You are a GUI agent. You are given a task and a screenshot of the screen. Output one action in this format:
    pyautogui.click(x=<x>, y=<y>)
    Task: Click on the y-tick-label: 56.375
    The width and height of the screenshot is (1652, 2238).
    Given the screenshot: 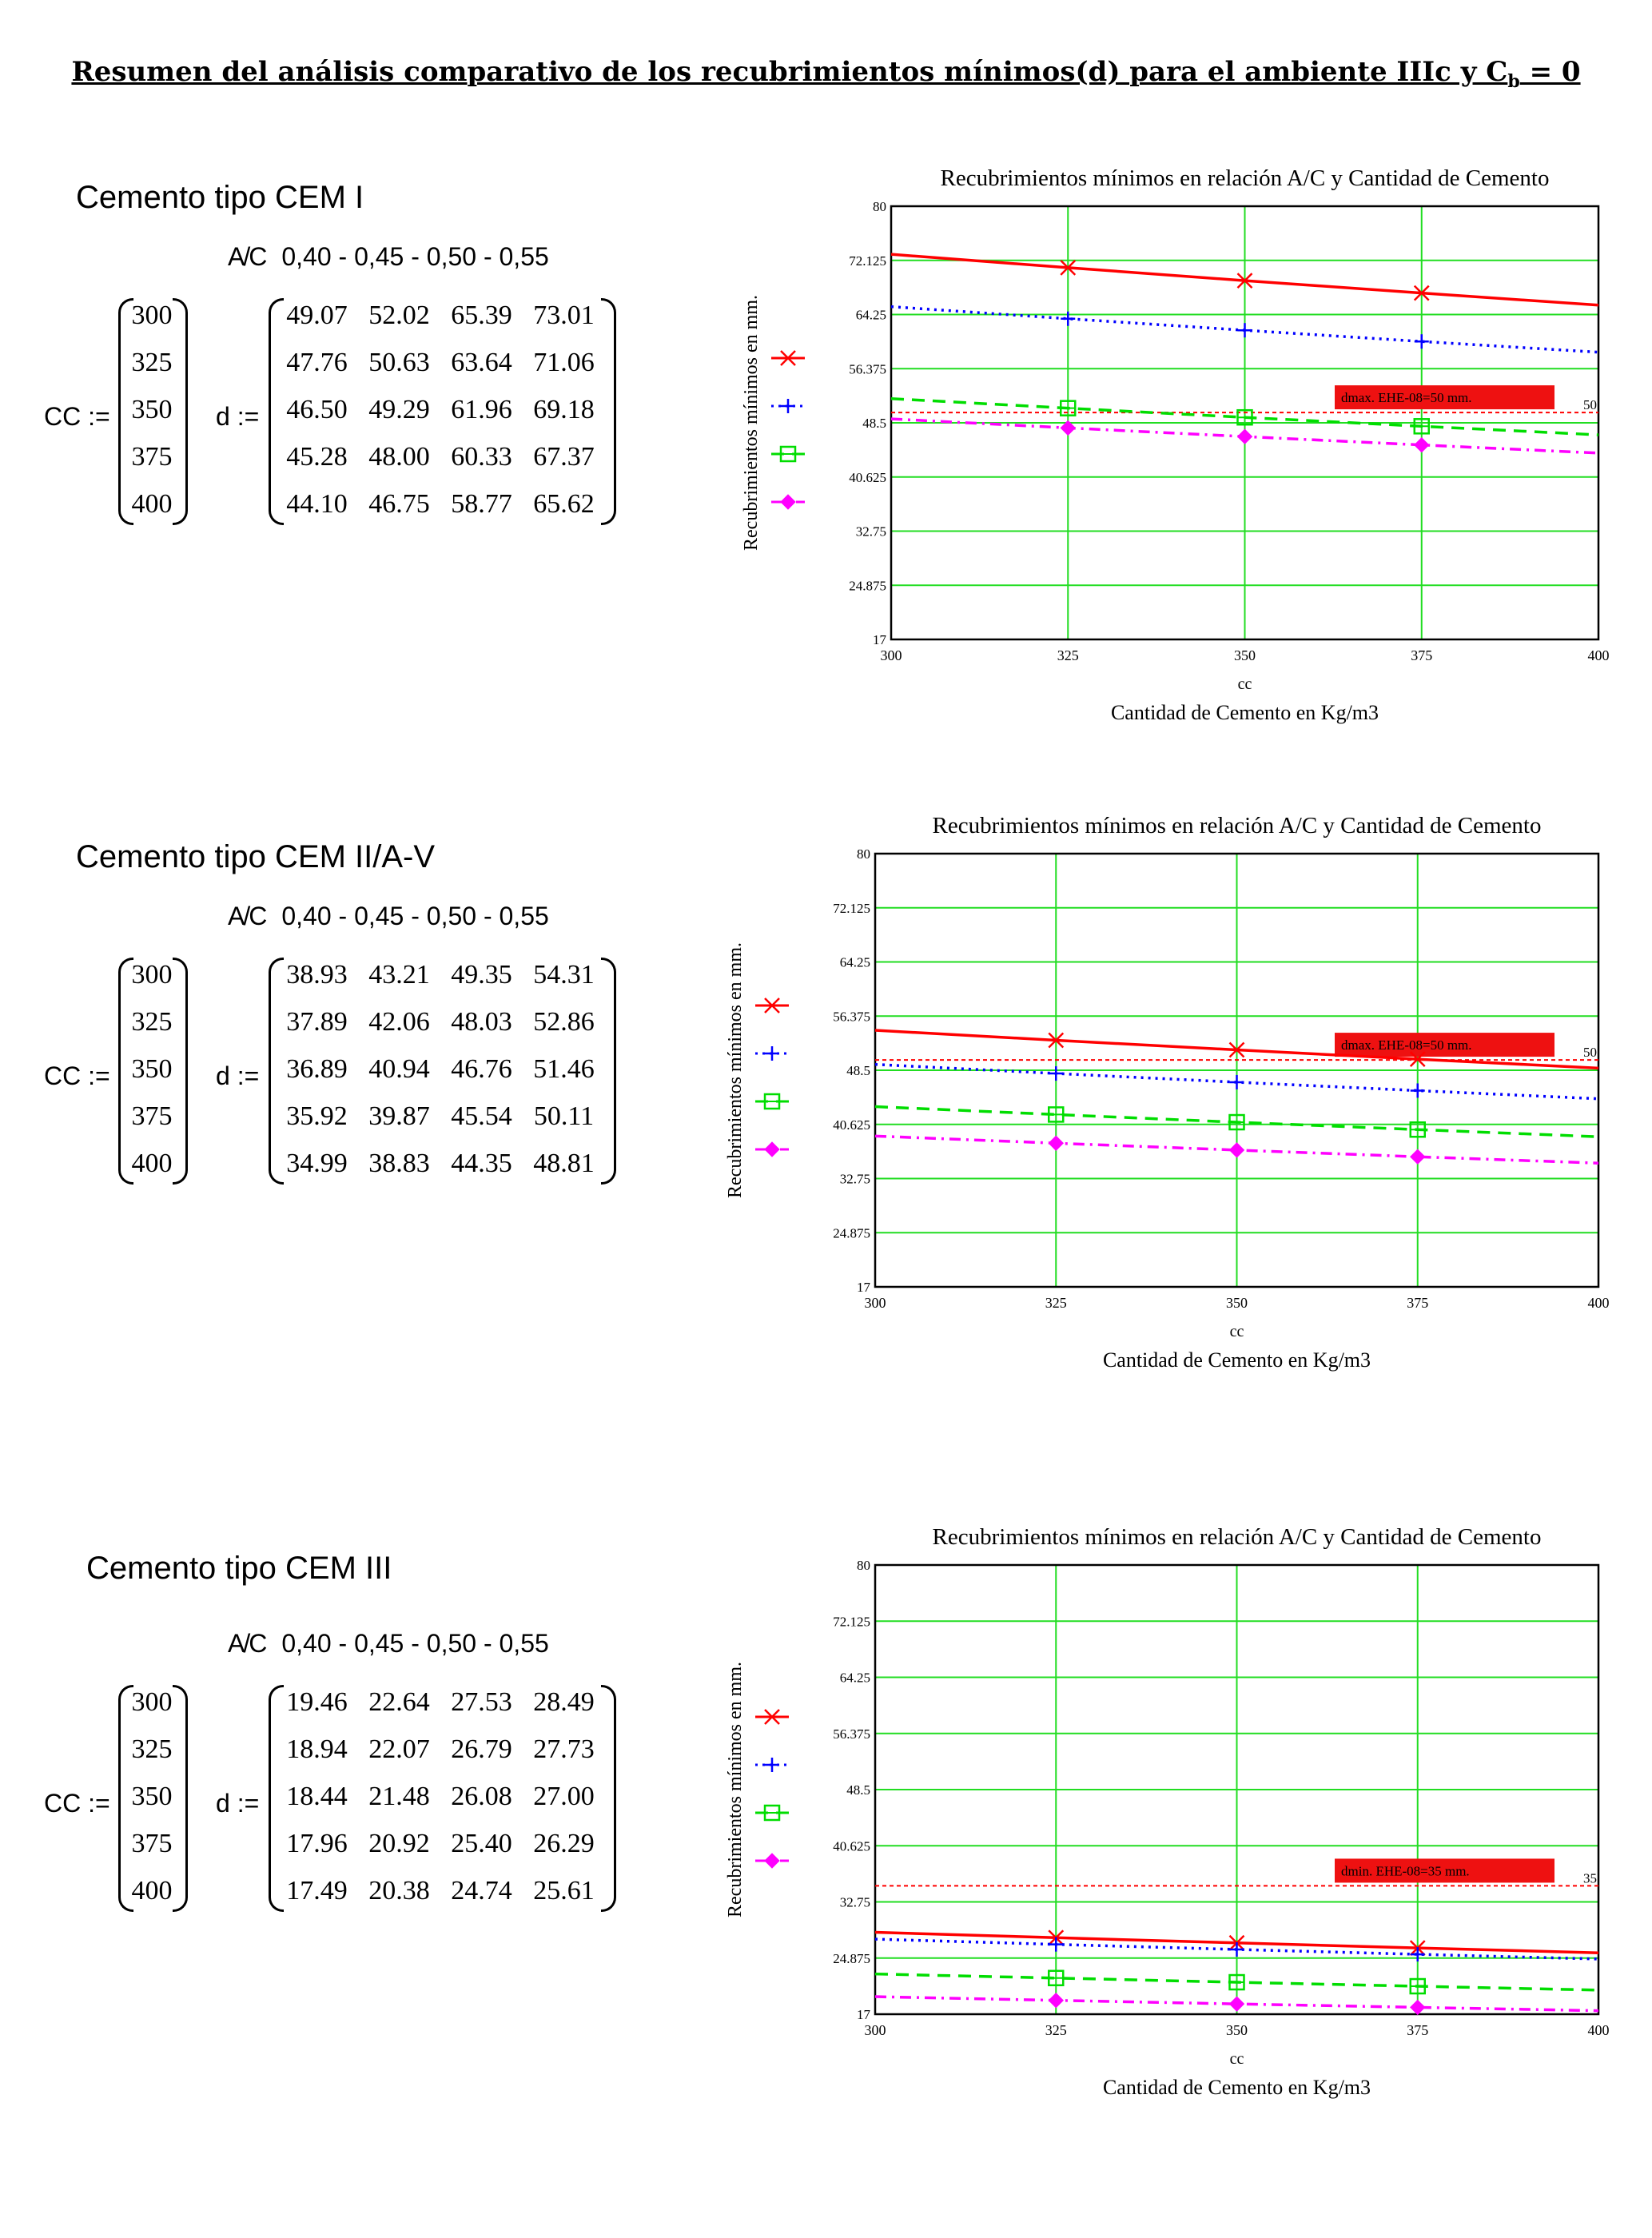 What is the action you would take?
    pyautogui.click(x=851, y=1016)
    